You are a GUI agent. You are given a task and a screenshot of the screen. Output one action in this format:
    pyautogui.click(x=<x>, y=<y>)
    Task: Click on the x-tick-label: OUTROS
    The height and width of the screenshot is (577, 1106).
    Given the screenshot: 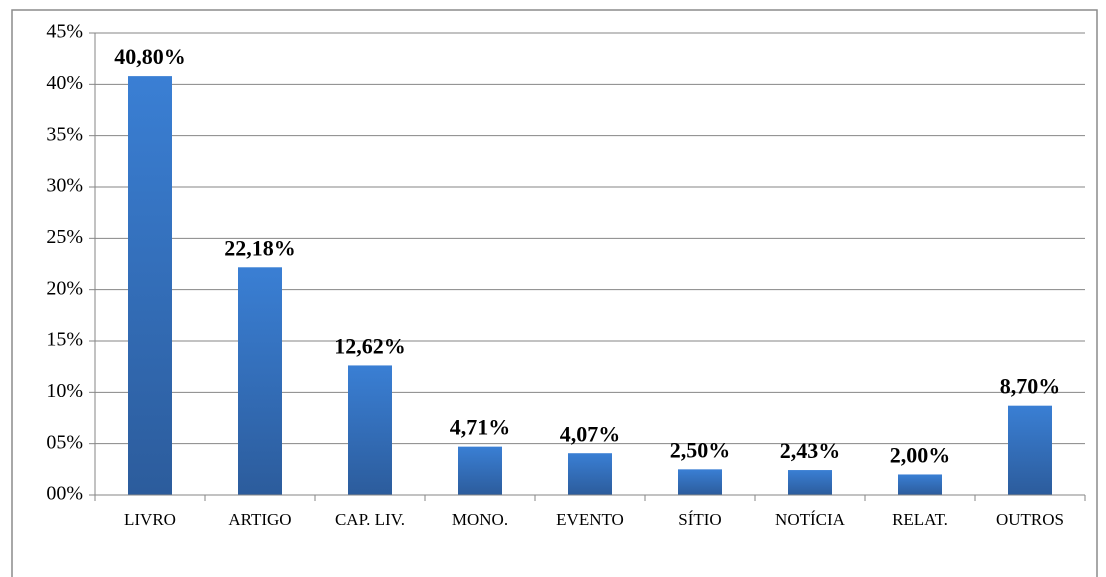 What is the action you would take?
    pyautogui.click(x=1030, y=519)
    